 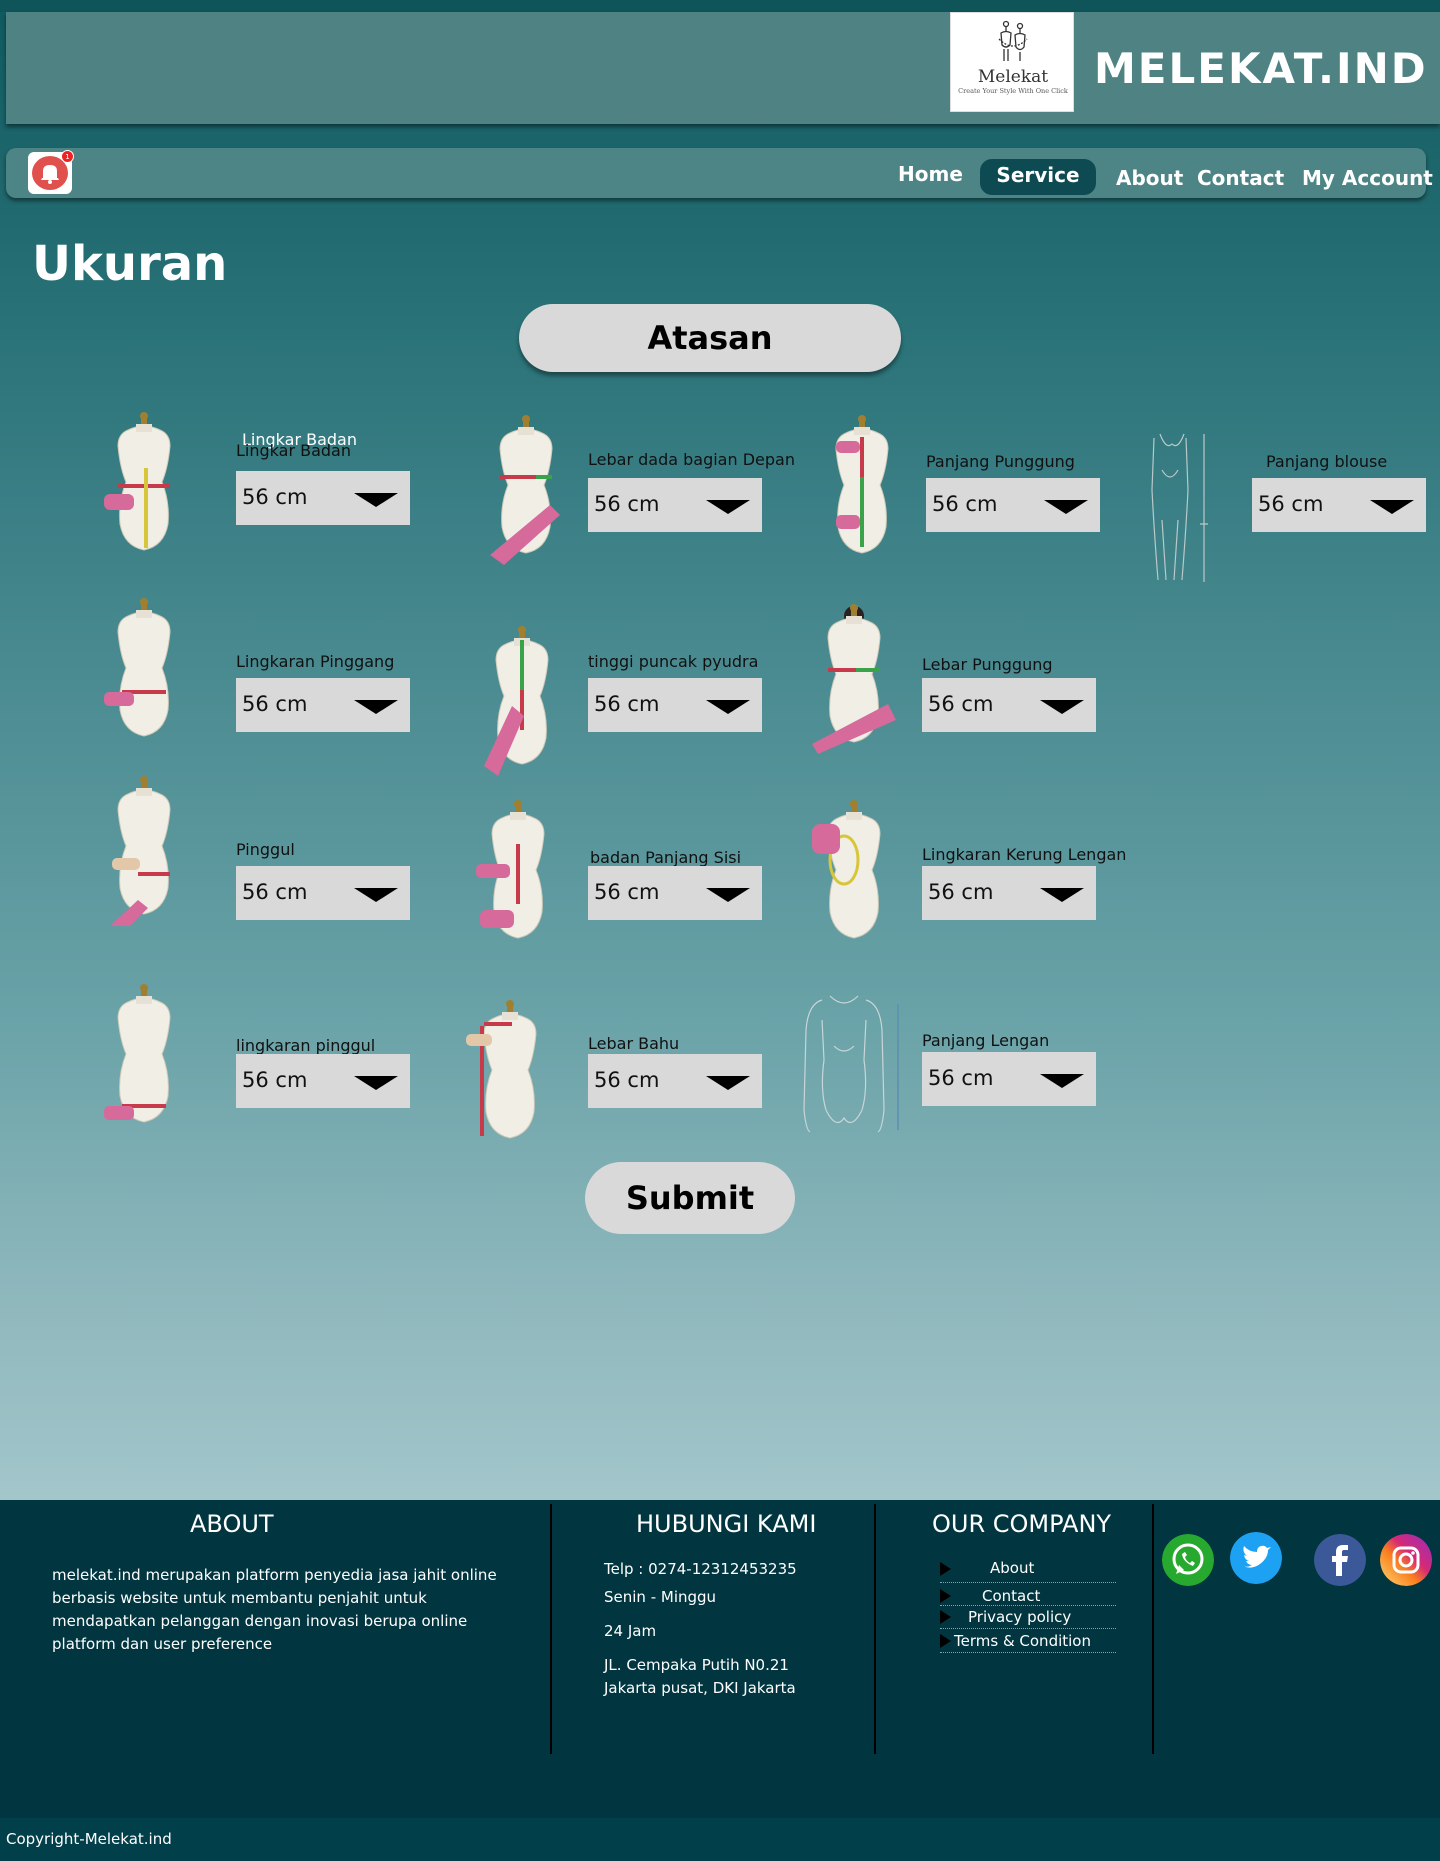 What do you see at coordinates (1009, 1079) in the screenshot?
I see `measure-select-panjang-lengan: 56 cm` at bounding box center [1009, 1079].